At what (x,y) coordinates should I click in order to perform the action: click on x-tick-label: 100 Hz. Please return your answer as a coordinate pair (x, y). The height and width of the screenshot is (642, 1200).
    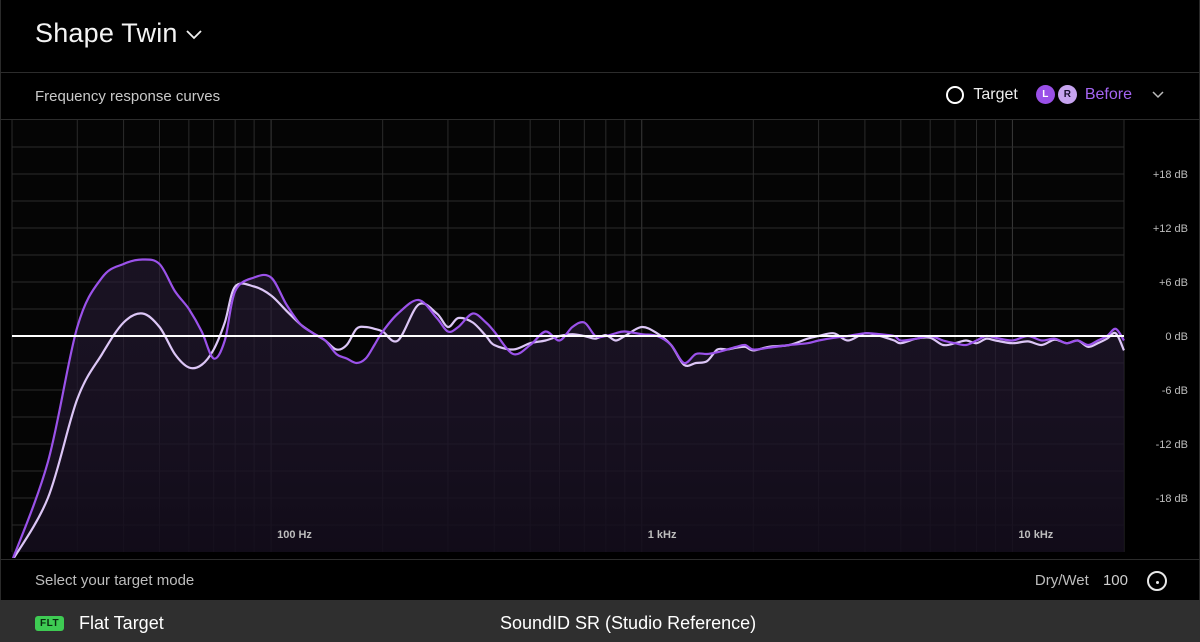
    Looking at the image, I should click on (294, 535).